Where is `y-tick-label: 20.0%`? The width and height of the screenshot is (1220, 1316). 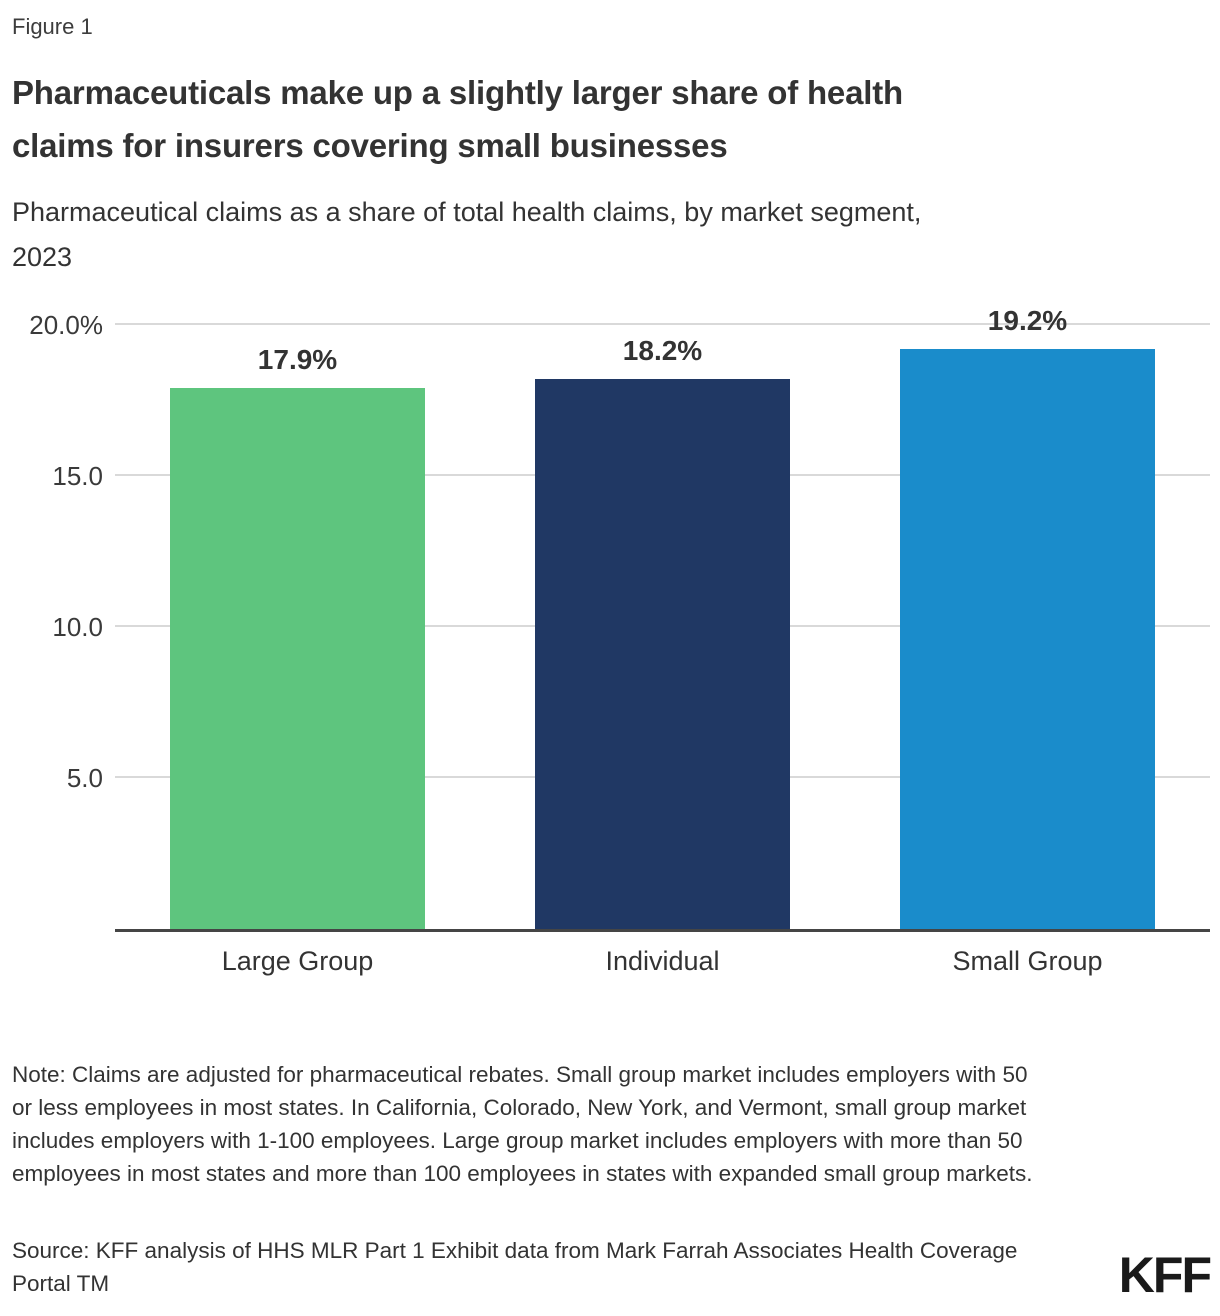 y-tick-label: 20.0% is located at coordinates (66, 325).